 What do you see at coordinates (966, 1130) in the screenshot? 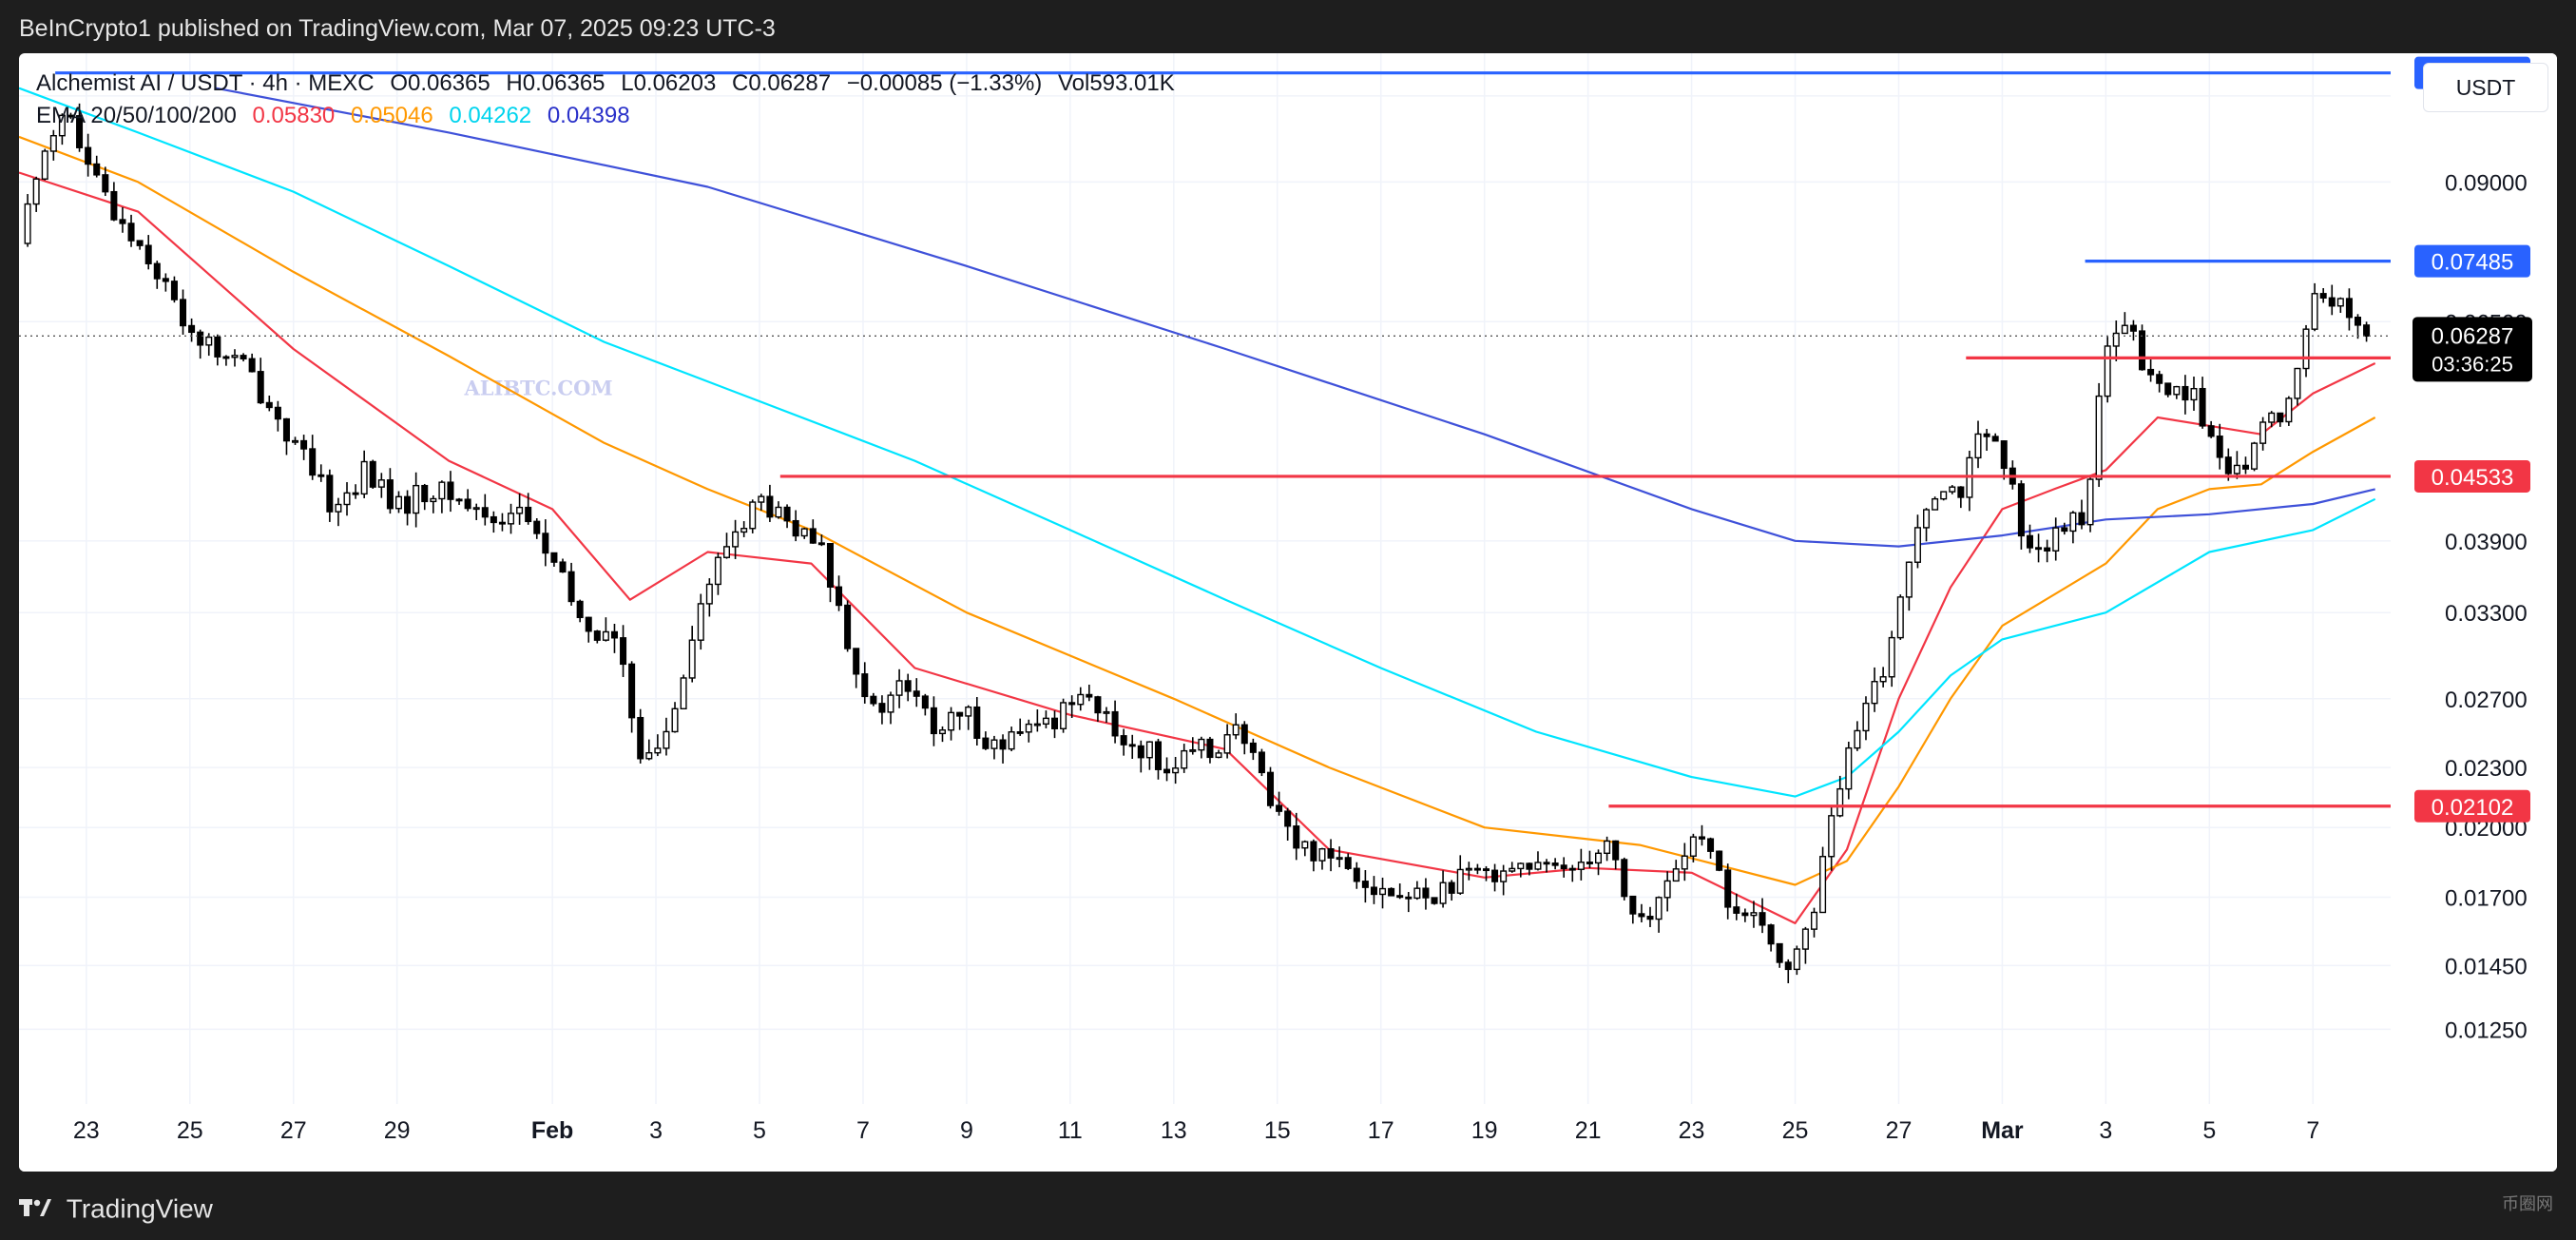
I see `time-tick-label: 9` at bounding box center [966, 1130].